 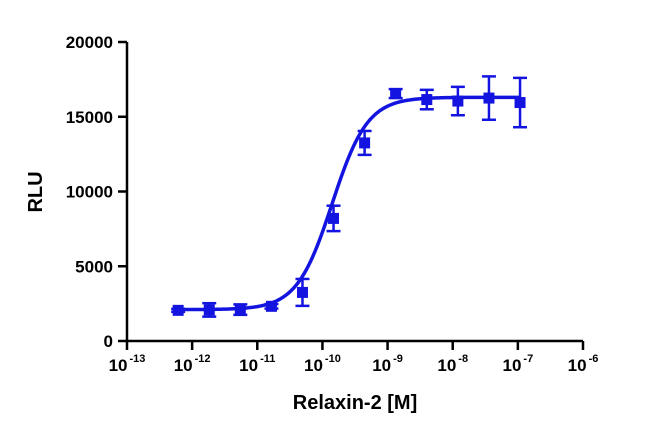 I want to click on x-tick-label: 10 -12, so click(x=192, y=364).